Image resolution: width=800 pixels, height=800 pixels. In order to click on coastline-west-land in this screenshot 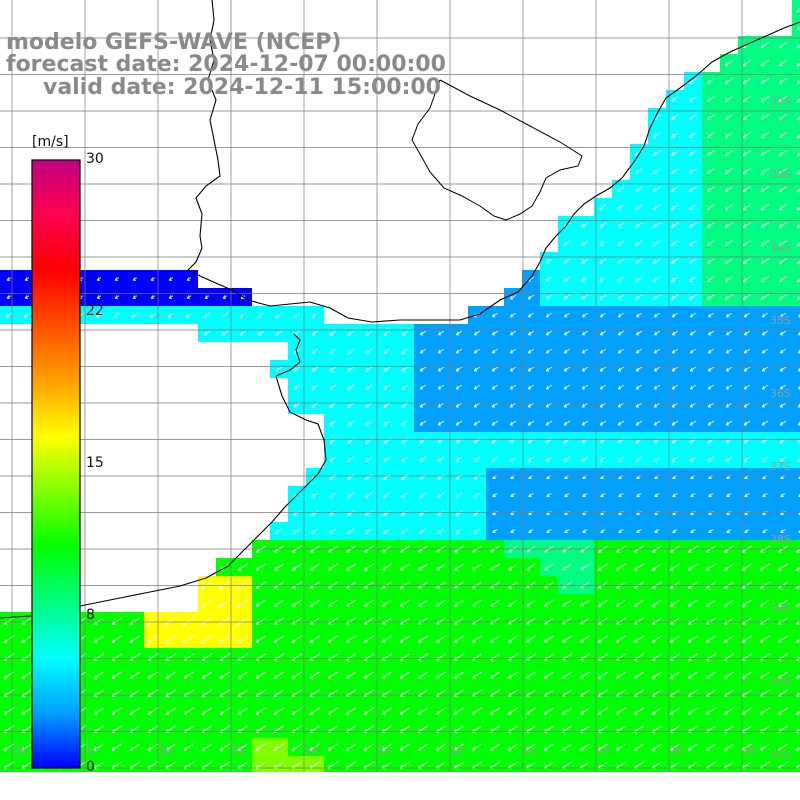, I will do `click(323, 161)`.